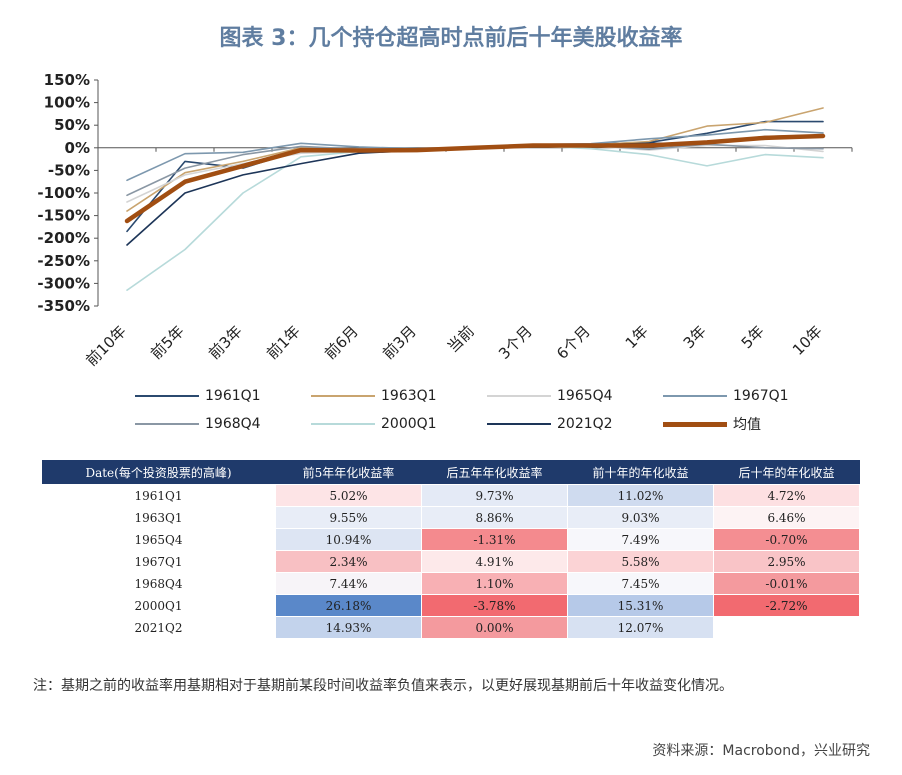 The height and width of the screenshot is (775, 902). I want to click on x-tick-label: 前3月, so click(399, 342).